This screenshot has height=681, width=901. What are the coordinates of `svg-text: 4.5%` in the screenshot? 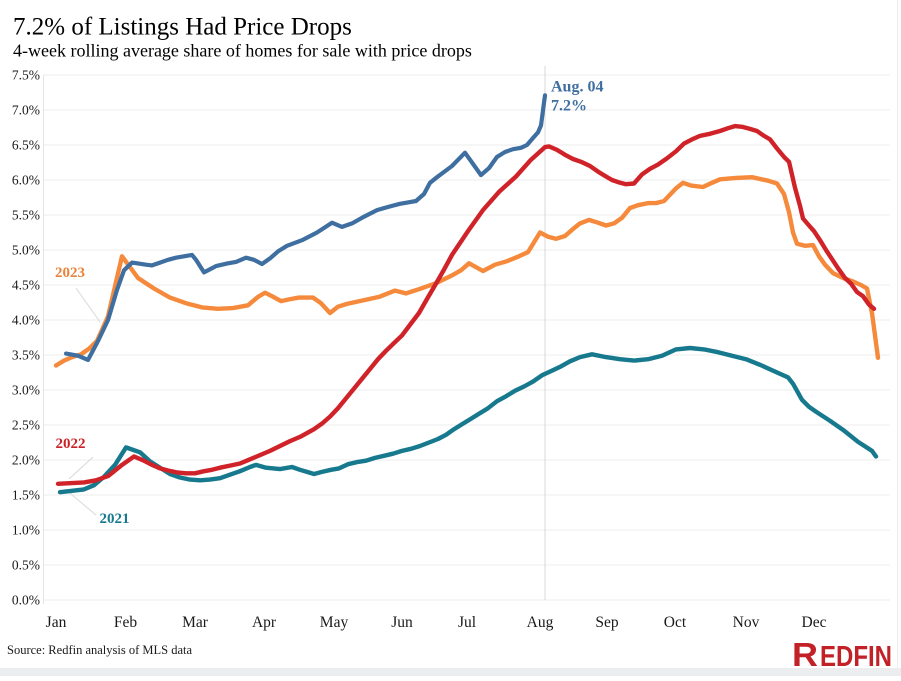 It's located at (26, 285).